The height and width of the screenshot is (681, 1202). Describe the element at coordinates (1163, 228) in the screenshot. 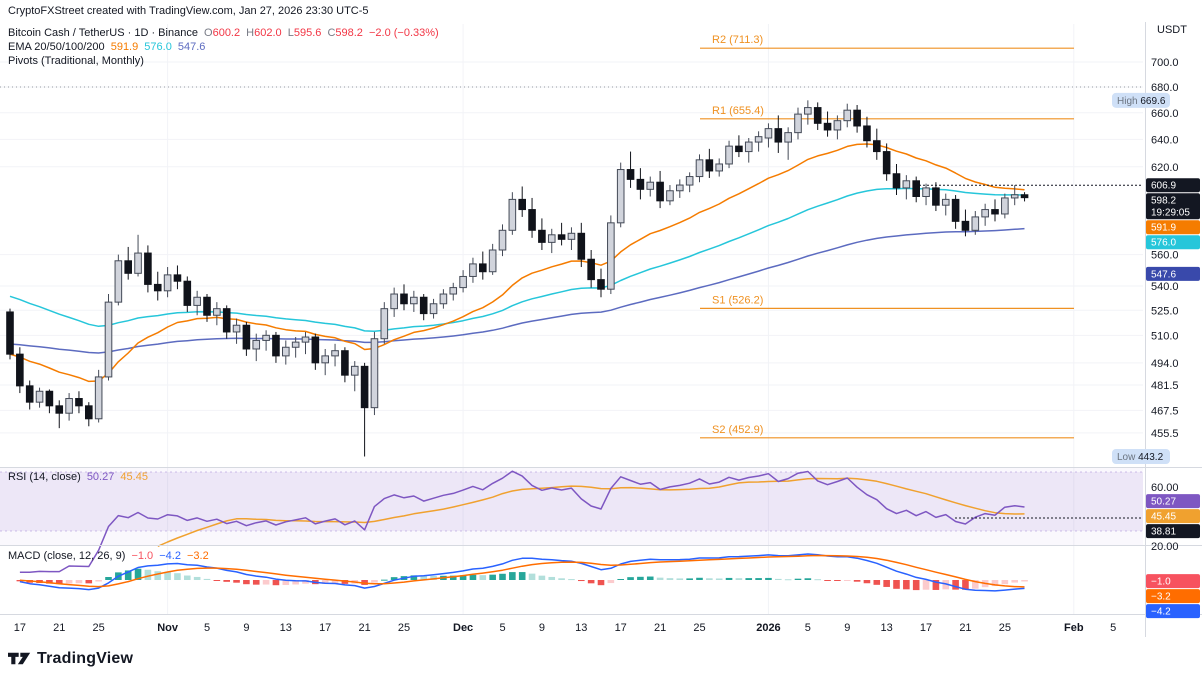

I see `svg-text: 591.9` at that location.